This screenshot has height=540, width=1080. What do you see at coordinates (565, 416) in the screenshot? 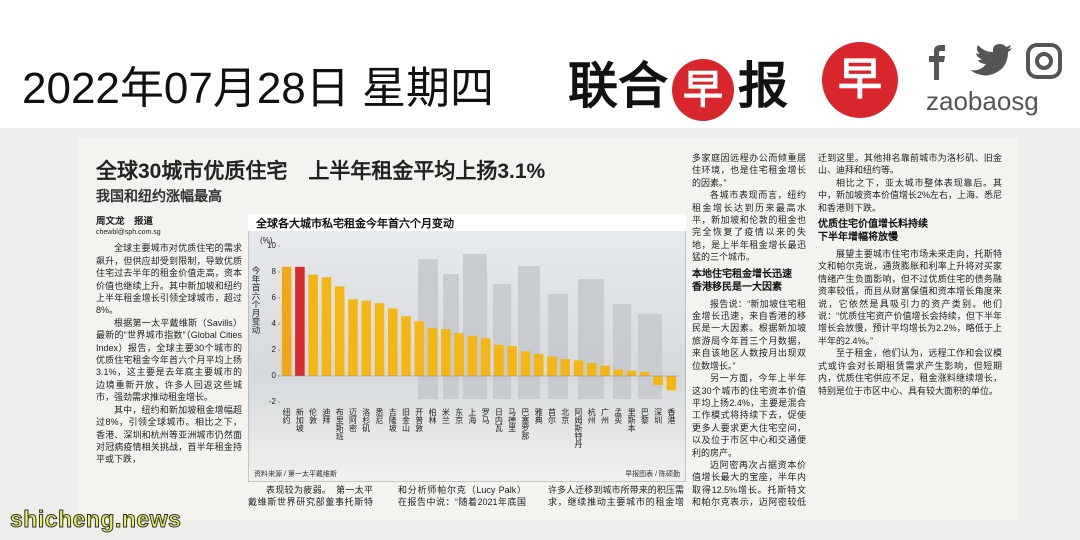
I see `x-tick-label: 北京` at bounding box center [565, 416].